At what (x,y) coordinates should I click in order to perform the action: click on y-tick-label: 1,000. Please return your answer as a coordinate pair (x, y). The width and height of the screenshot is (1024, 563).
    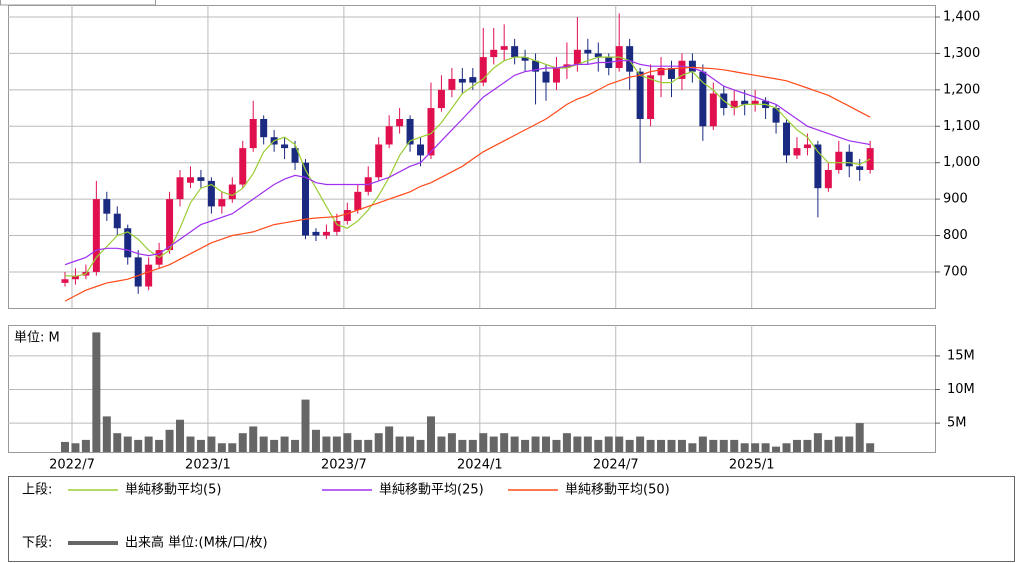
    Looking at the image, I should click on (961, 162).